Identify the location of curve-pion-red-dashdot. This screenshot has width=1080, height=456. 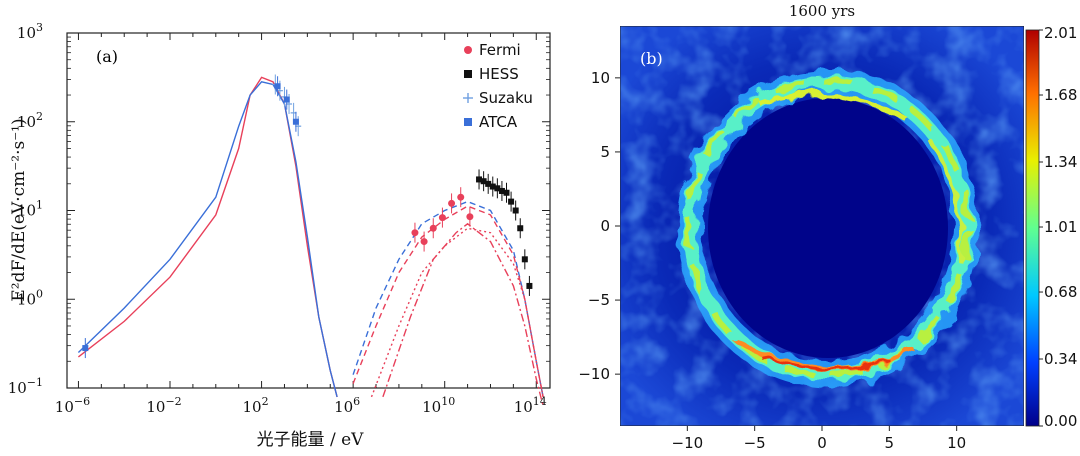
(463, 314).